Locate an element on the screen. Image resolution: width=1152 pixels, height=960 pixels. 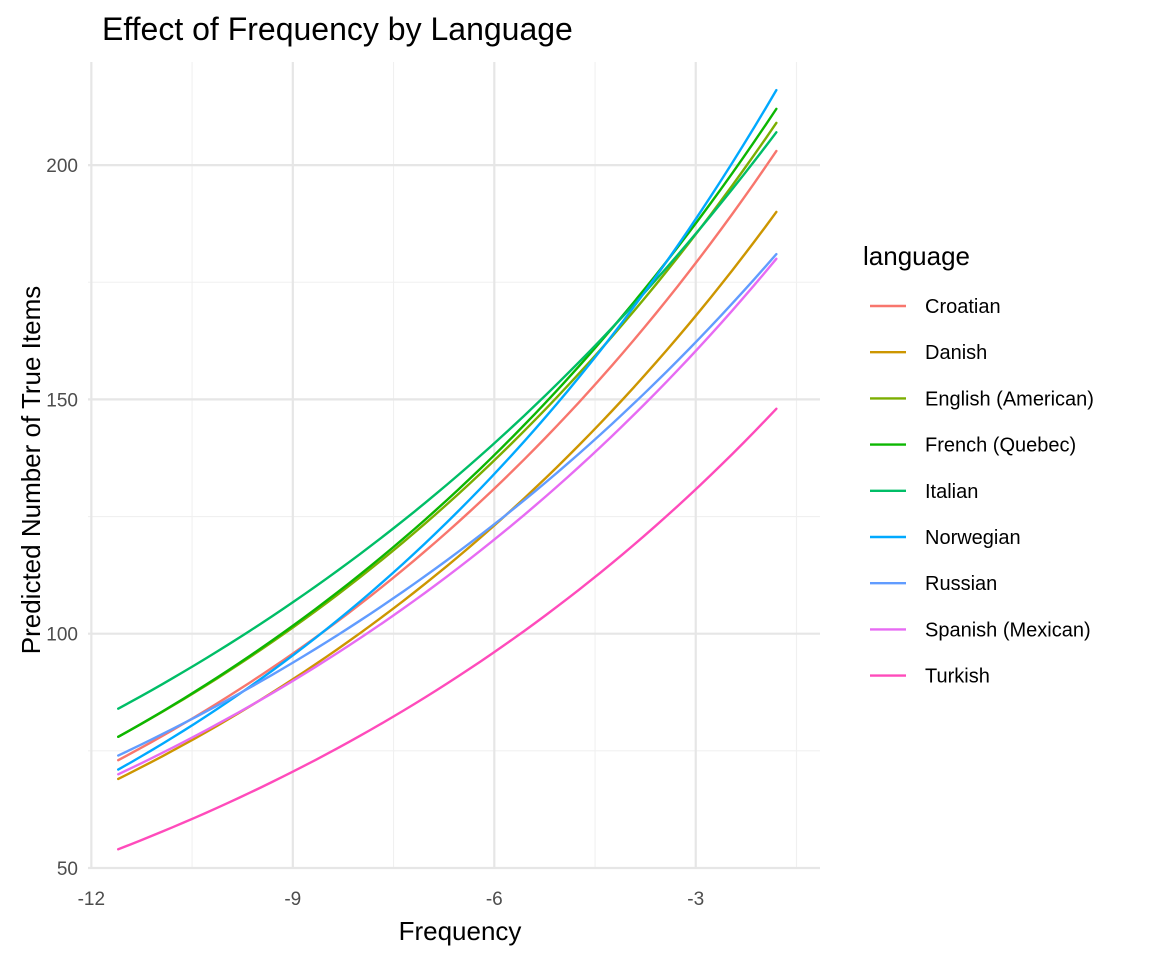
legend-title: language is located at coordinates (916, 256).